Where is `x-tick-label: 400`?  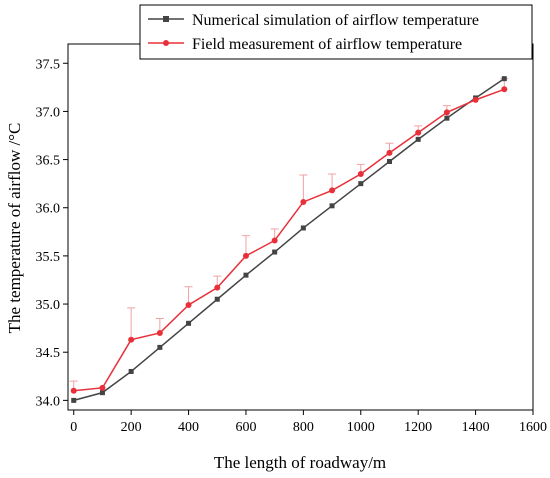
x-tick-label: 400 is located at coordinates (188, 427).